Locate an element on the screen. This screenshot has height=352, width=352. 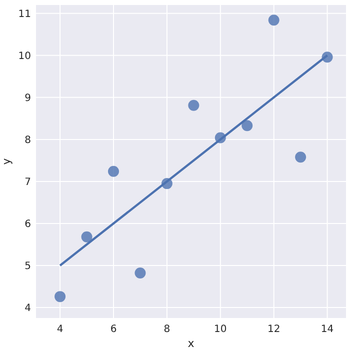
x-tick-label: 10 is located at coordinates (220, 329).